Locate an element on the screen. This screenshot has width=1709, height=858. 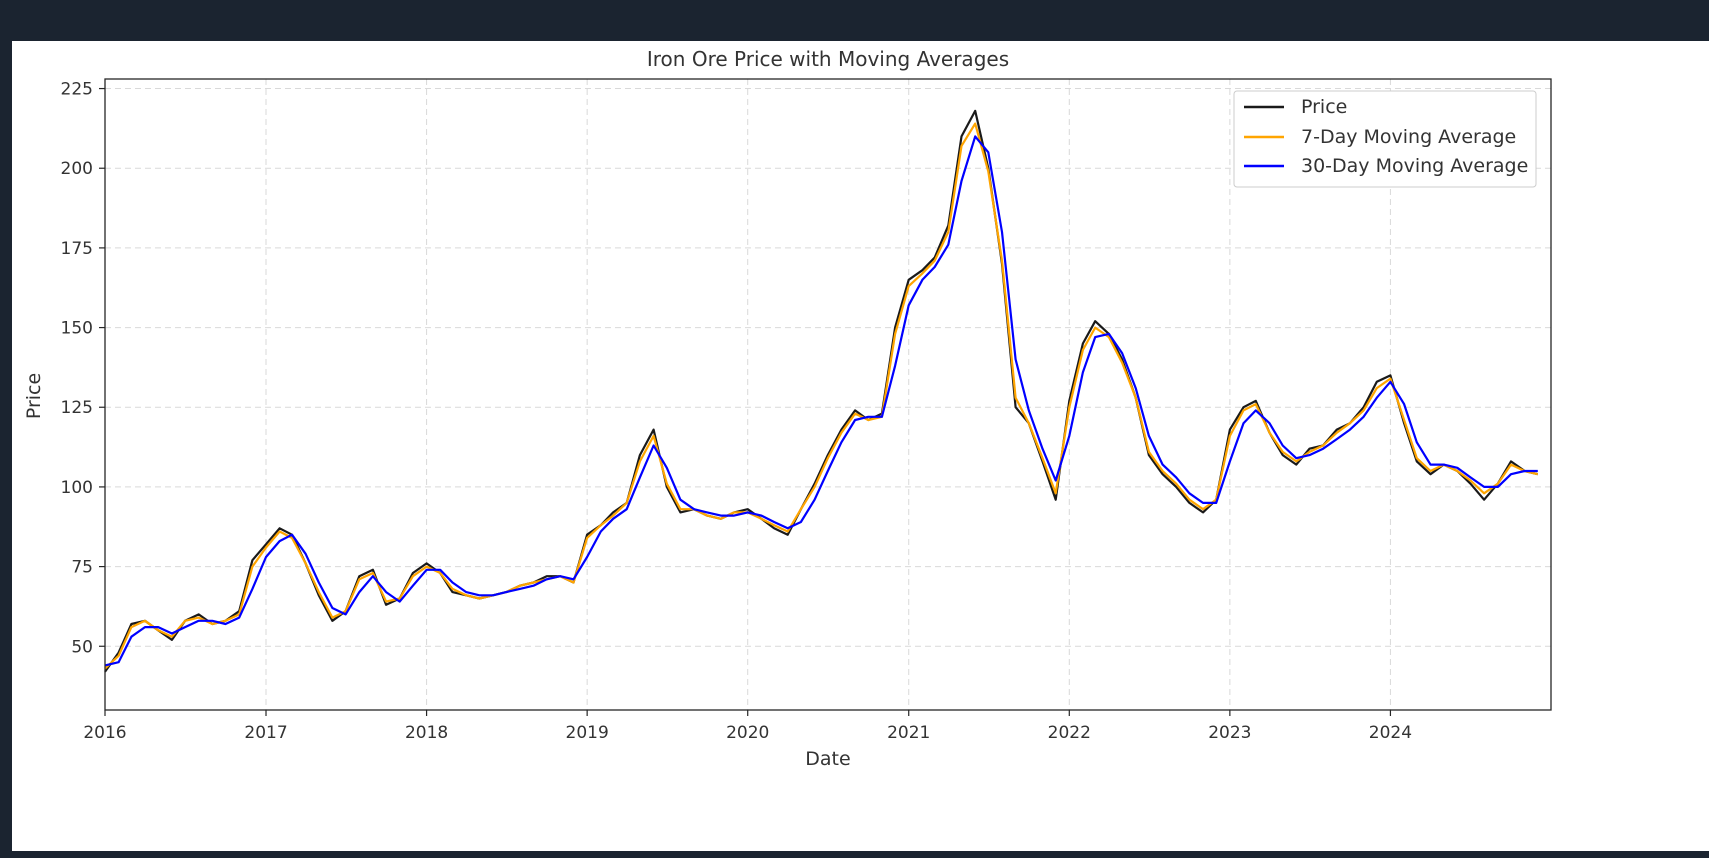
y-axis-title: Price is located at coordinates (34, 396).